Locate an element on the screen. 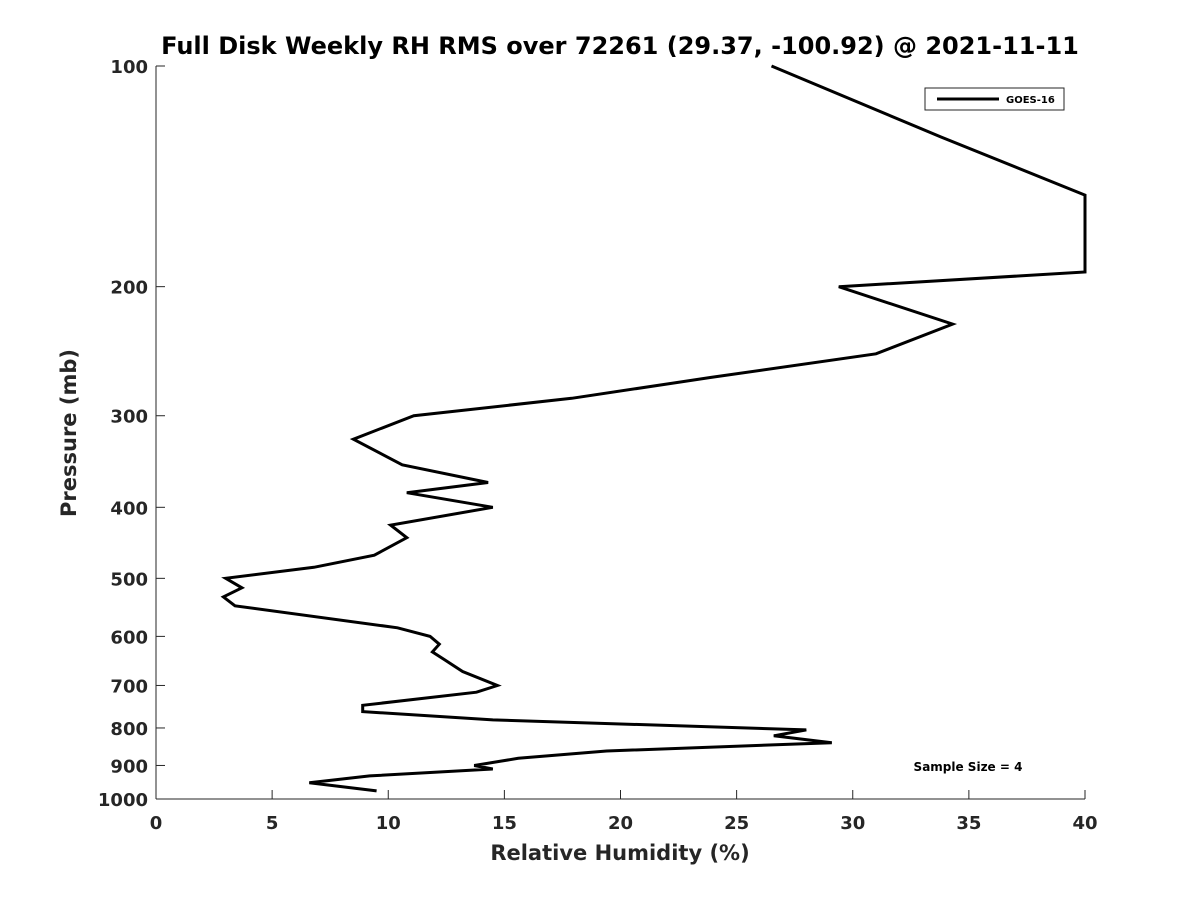 The width and height of the screenshot is (1200, 900). x-tick-label: 25 is located at coordinates (736, 823).